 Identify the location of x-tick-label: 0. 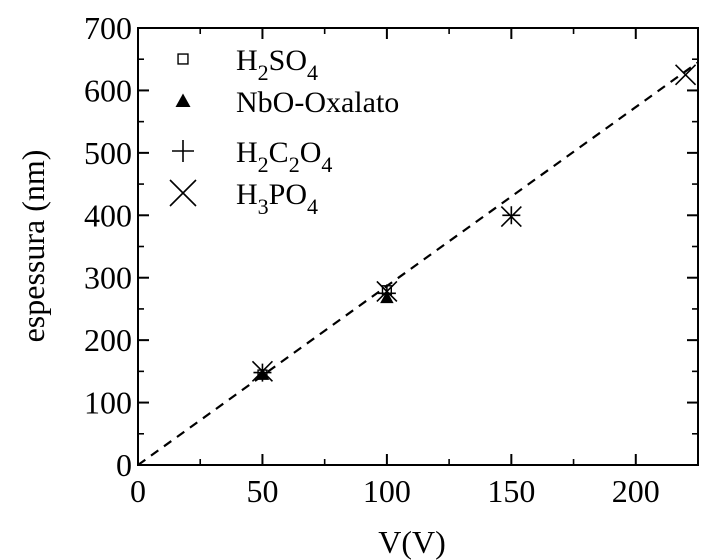
(138, 491).